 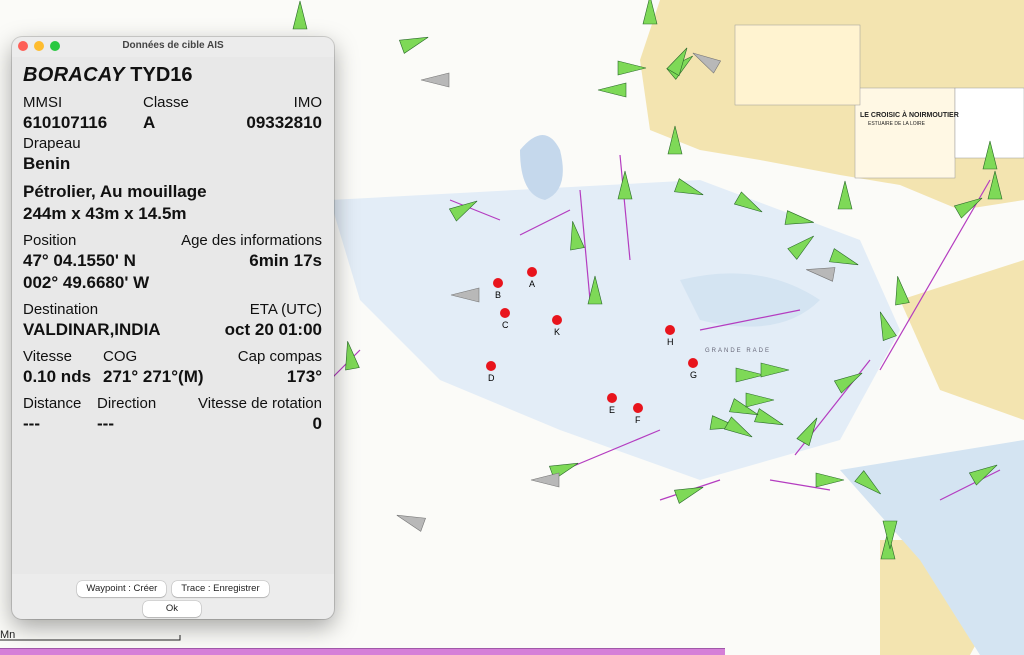 What do you see at coordinates (285, 309) in the screenshot?
I see `eta-label: ETA (UTC)` at bounding box center [285, 309].